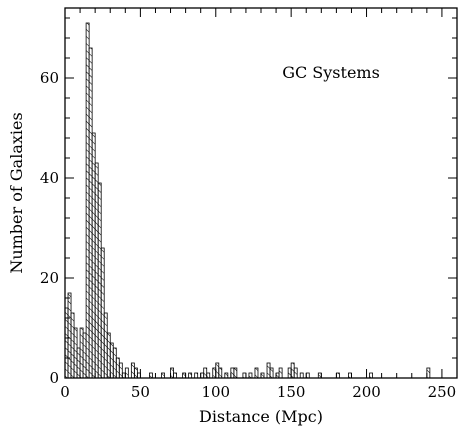 The image size is (472, 430). What do you see at coordinates (442, 392) in the screenshot?
I see `x-tick-label: 250` at bounding box center [442, 392].